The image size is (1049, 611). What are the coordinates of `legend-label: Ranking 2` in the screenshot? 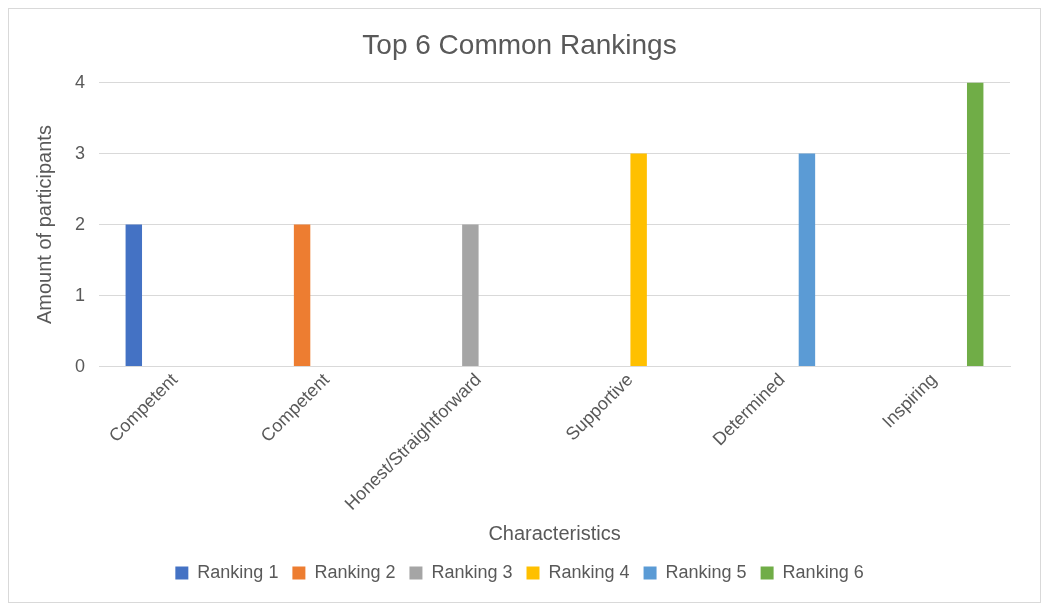 It's located at (355, 571).